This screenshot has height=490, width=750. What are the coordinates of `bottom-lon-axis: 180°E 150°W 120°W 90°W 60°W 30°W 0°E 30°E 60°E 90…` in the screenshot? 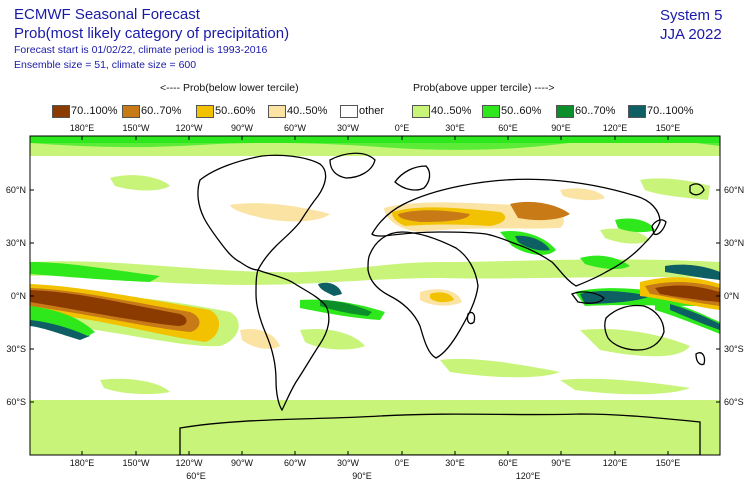 It's located at (375, 466).